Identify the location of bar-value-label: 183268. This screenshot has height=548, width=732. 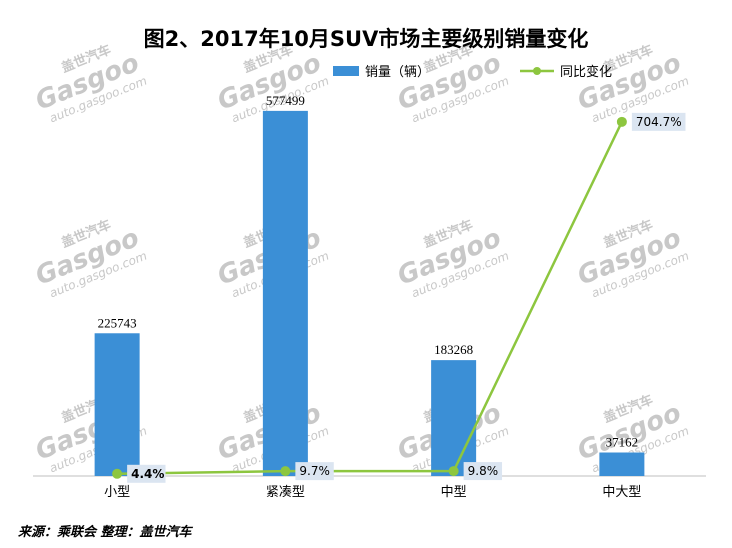
(453, 349).